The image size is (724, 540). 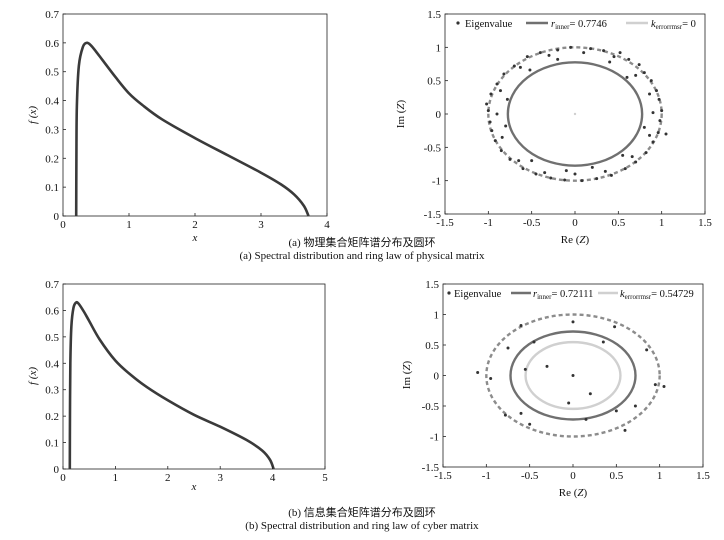 What do you see at coordinates (325, 478) in the screenshot?
I see `x-tick-label: 5` at bounding box center [325, 478].